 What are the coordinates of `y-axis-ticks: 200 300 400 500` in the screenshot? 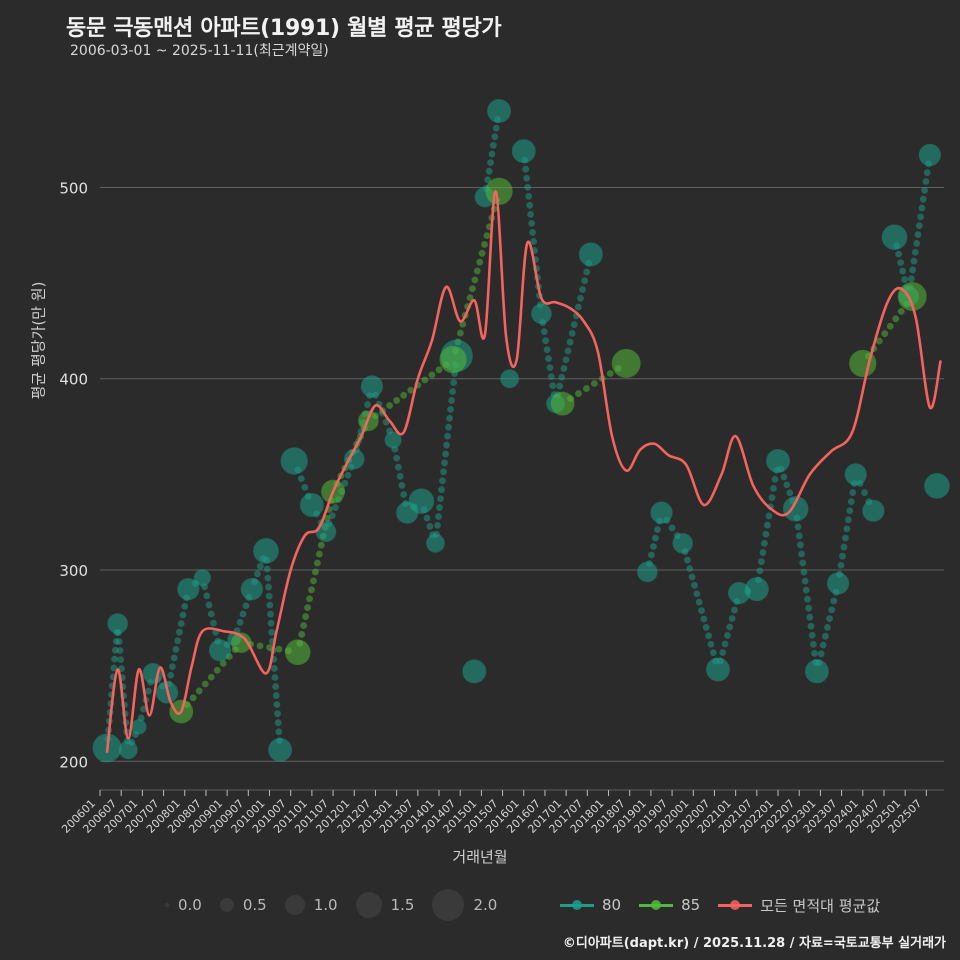 It's located at (73, 475).